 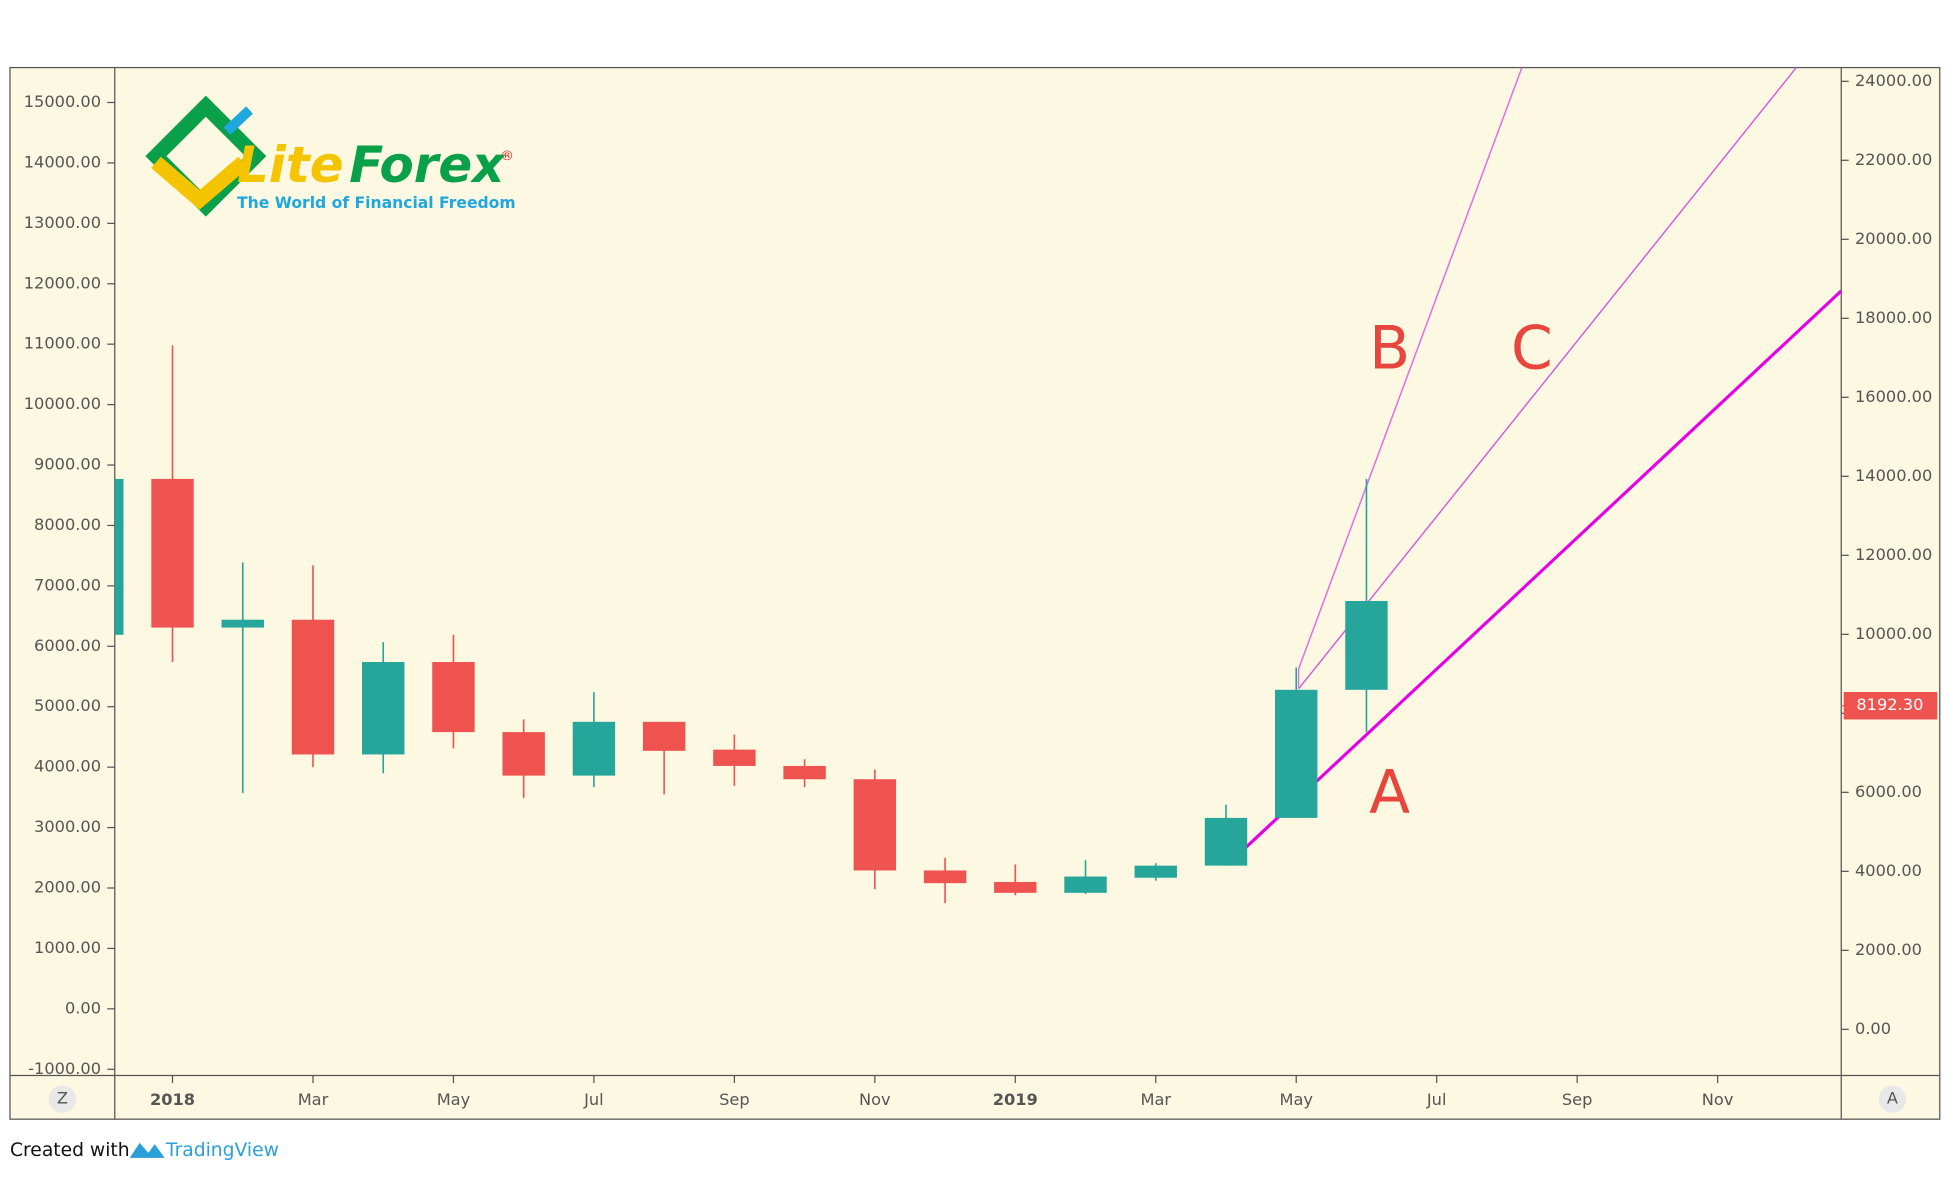 I want to click on y2-tick-label: 24000.00, so click(x=1893, y=80).